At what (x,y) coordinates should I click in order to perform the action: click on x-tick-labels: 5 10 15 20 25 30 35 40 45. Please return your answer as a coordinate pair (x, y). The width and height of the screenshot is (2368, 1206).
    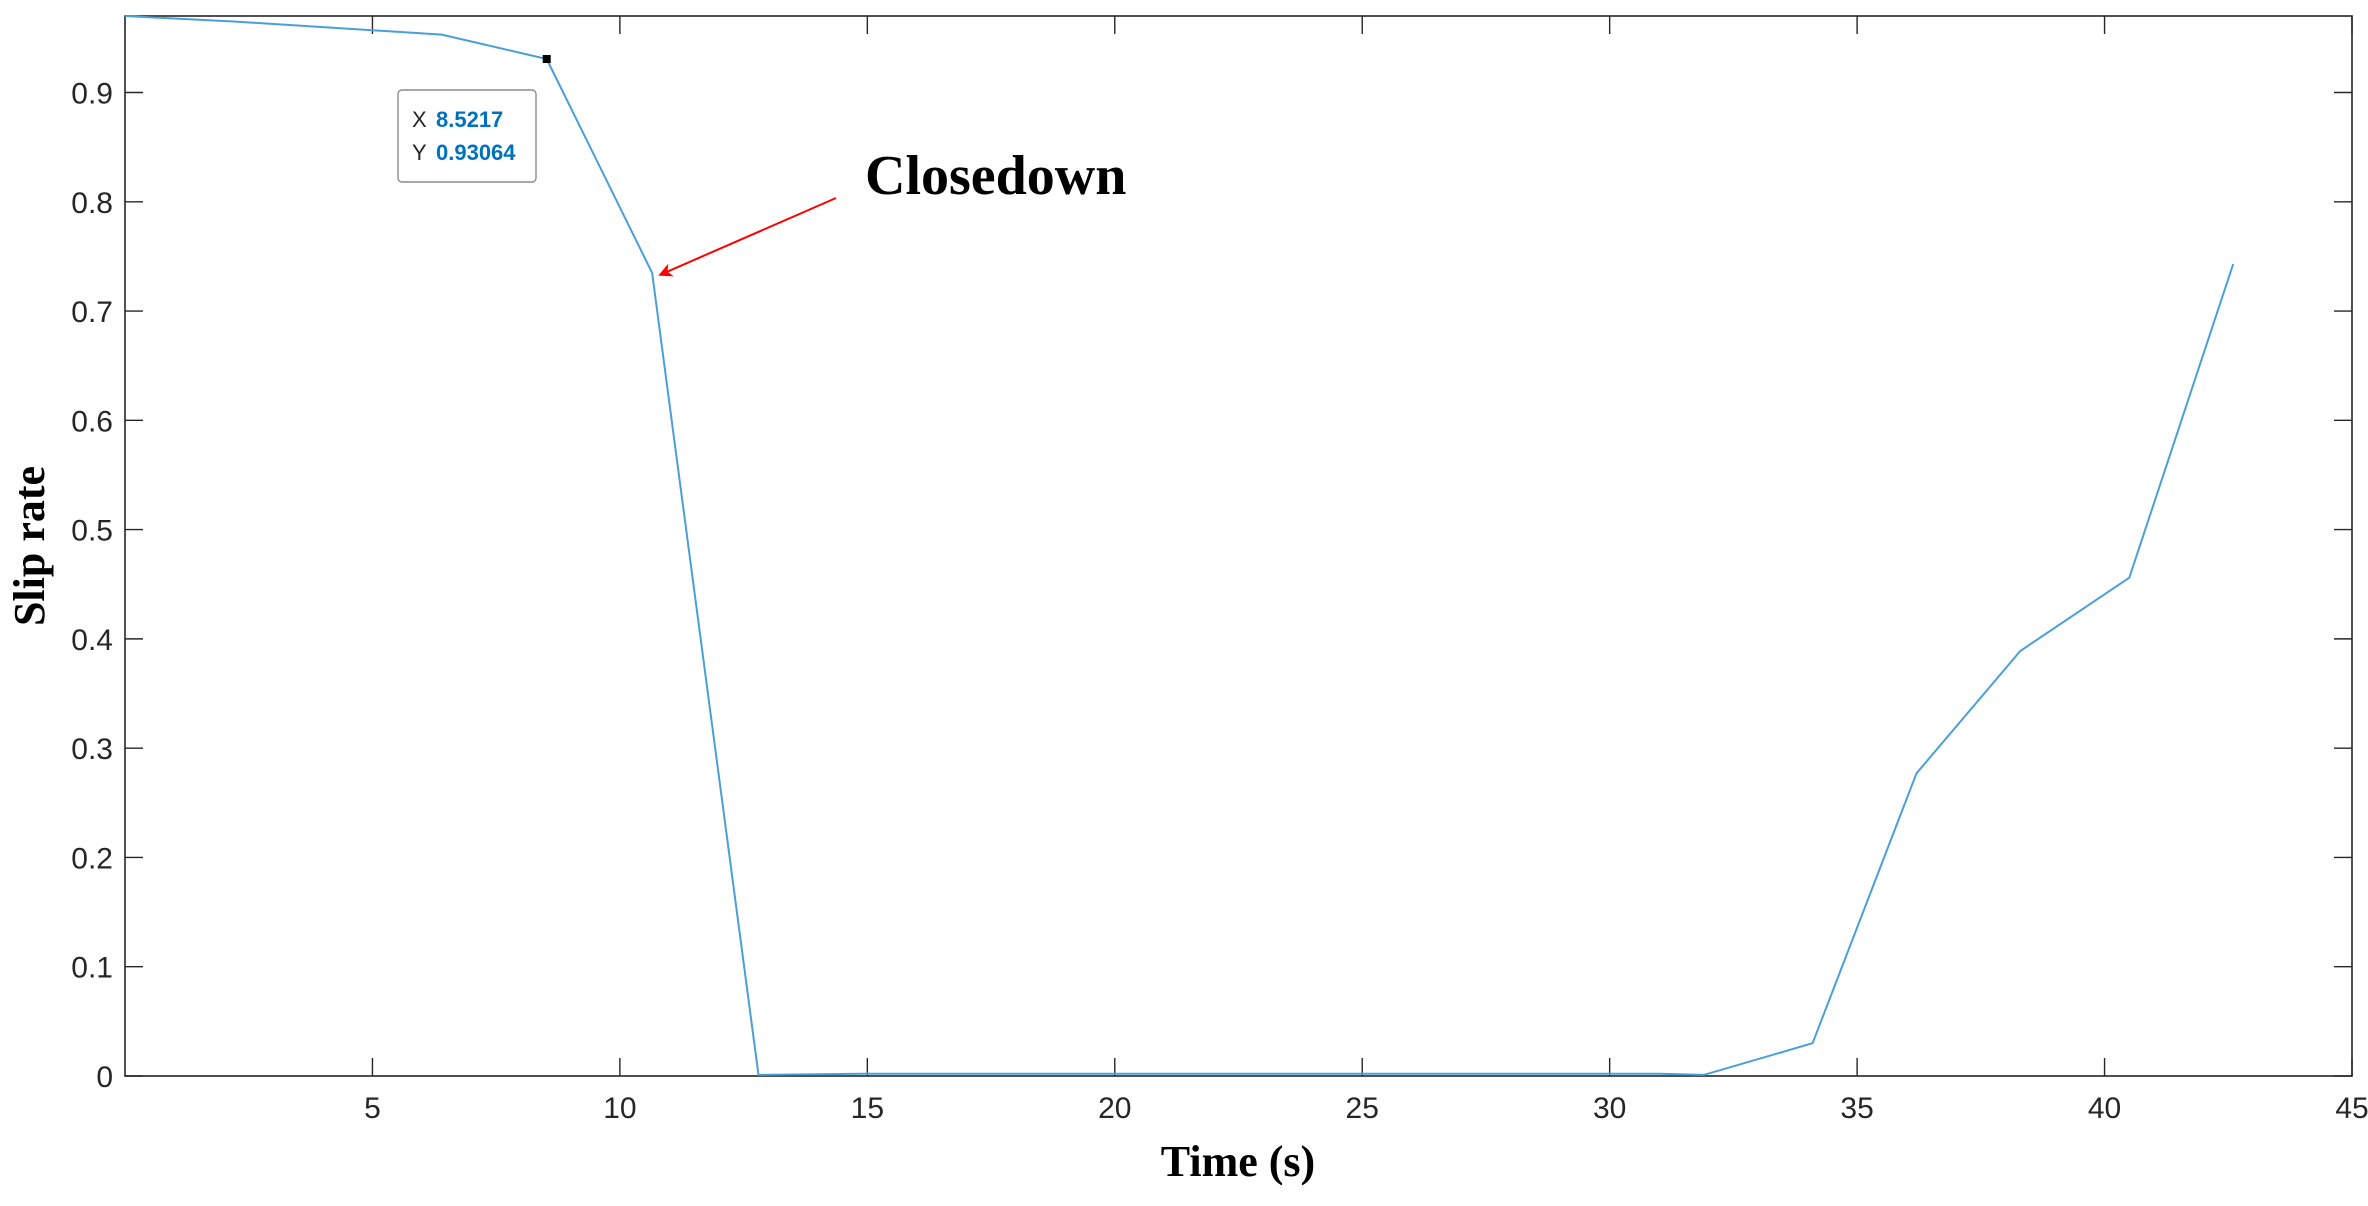
    Looking at the image, I should click on (1366, 1108).